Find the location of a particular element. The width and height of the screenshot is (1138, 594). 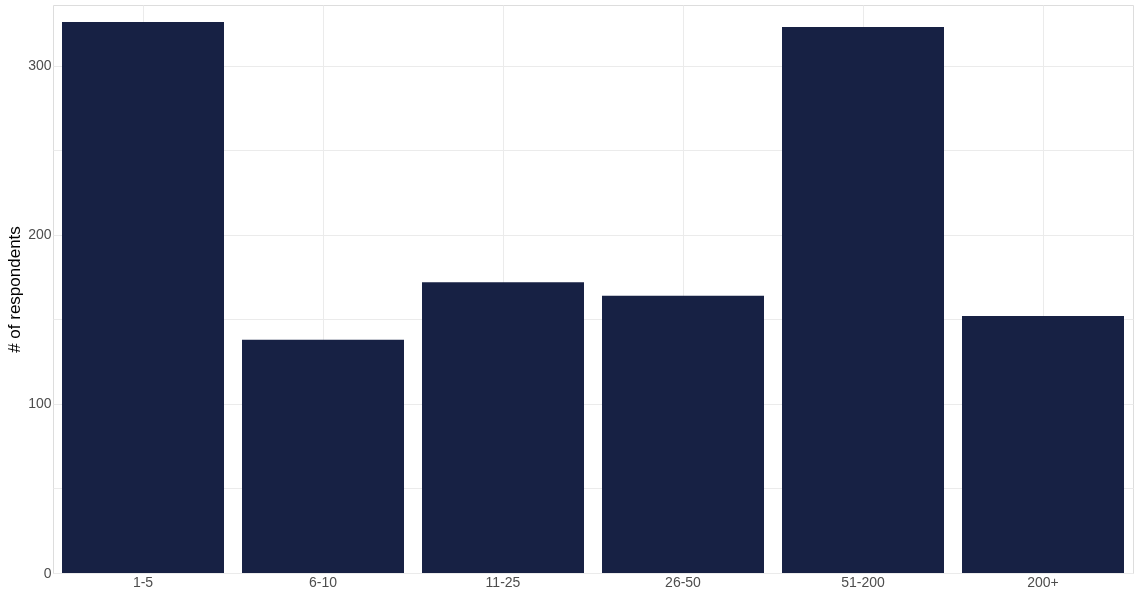

x-tick-label: 6-10 is located at coordinates (323, 581).